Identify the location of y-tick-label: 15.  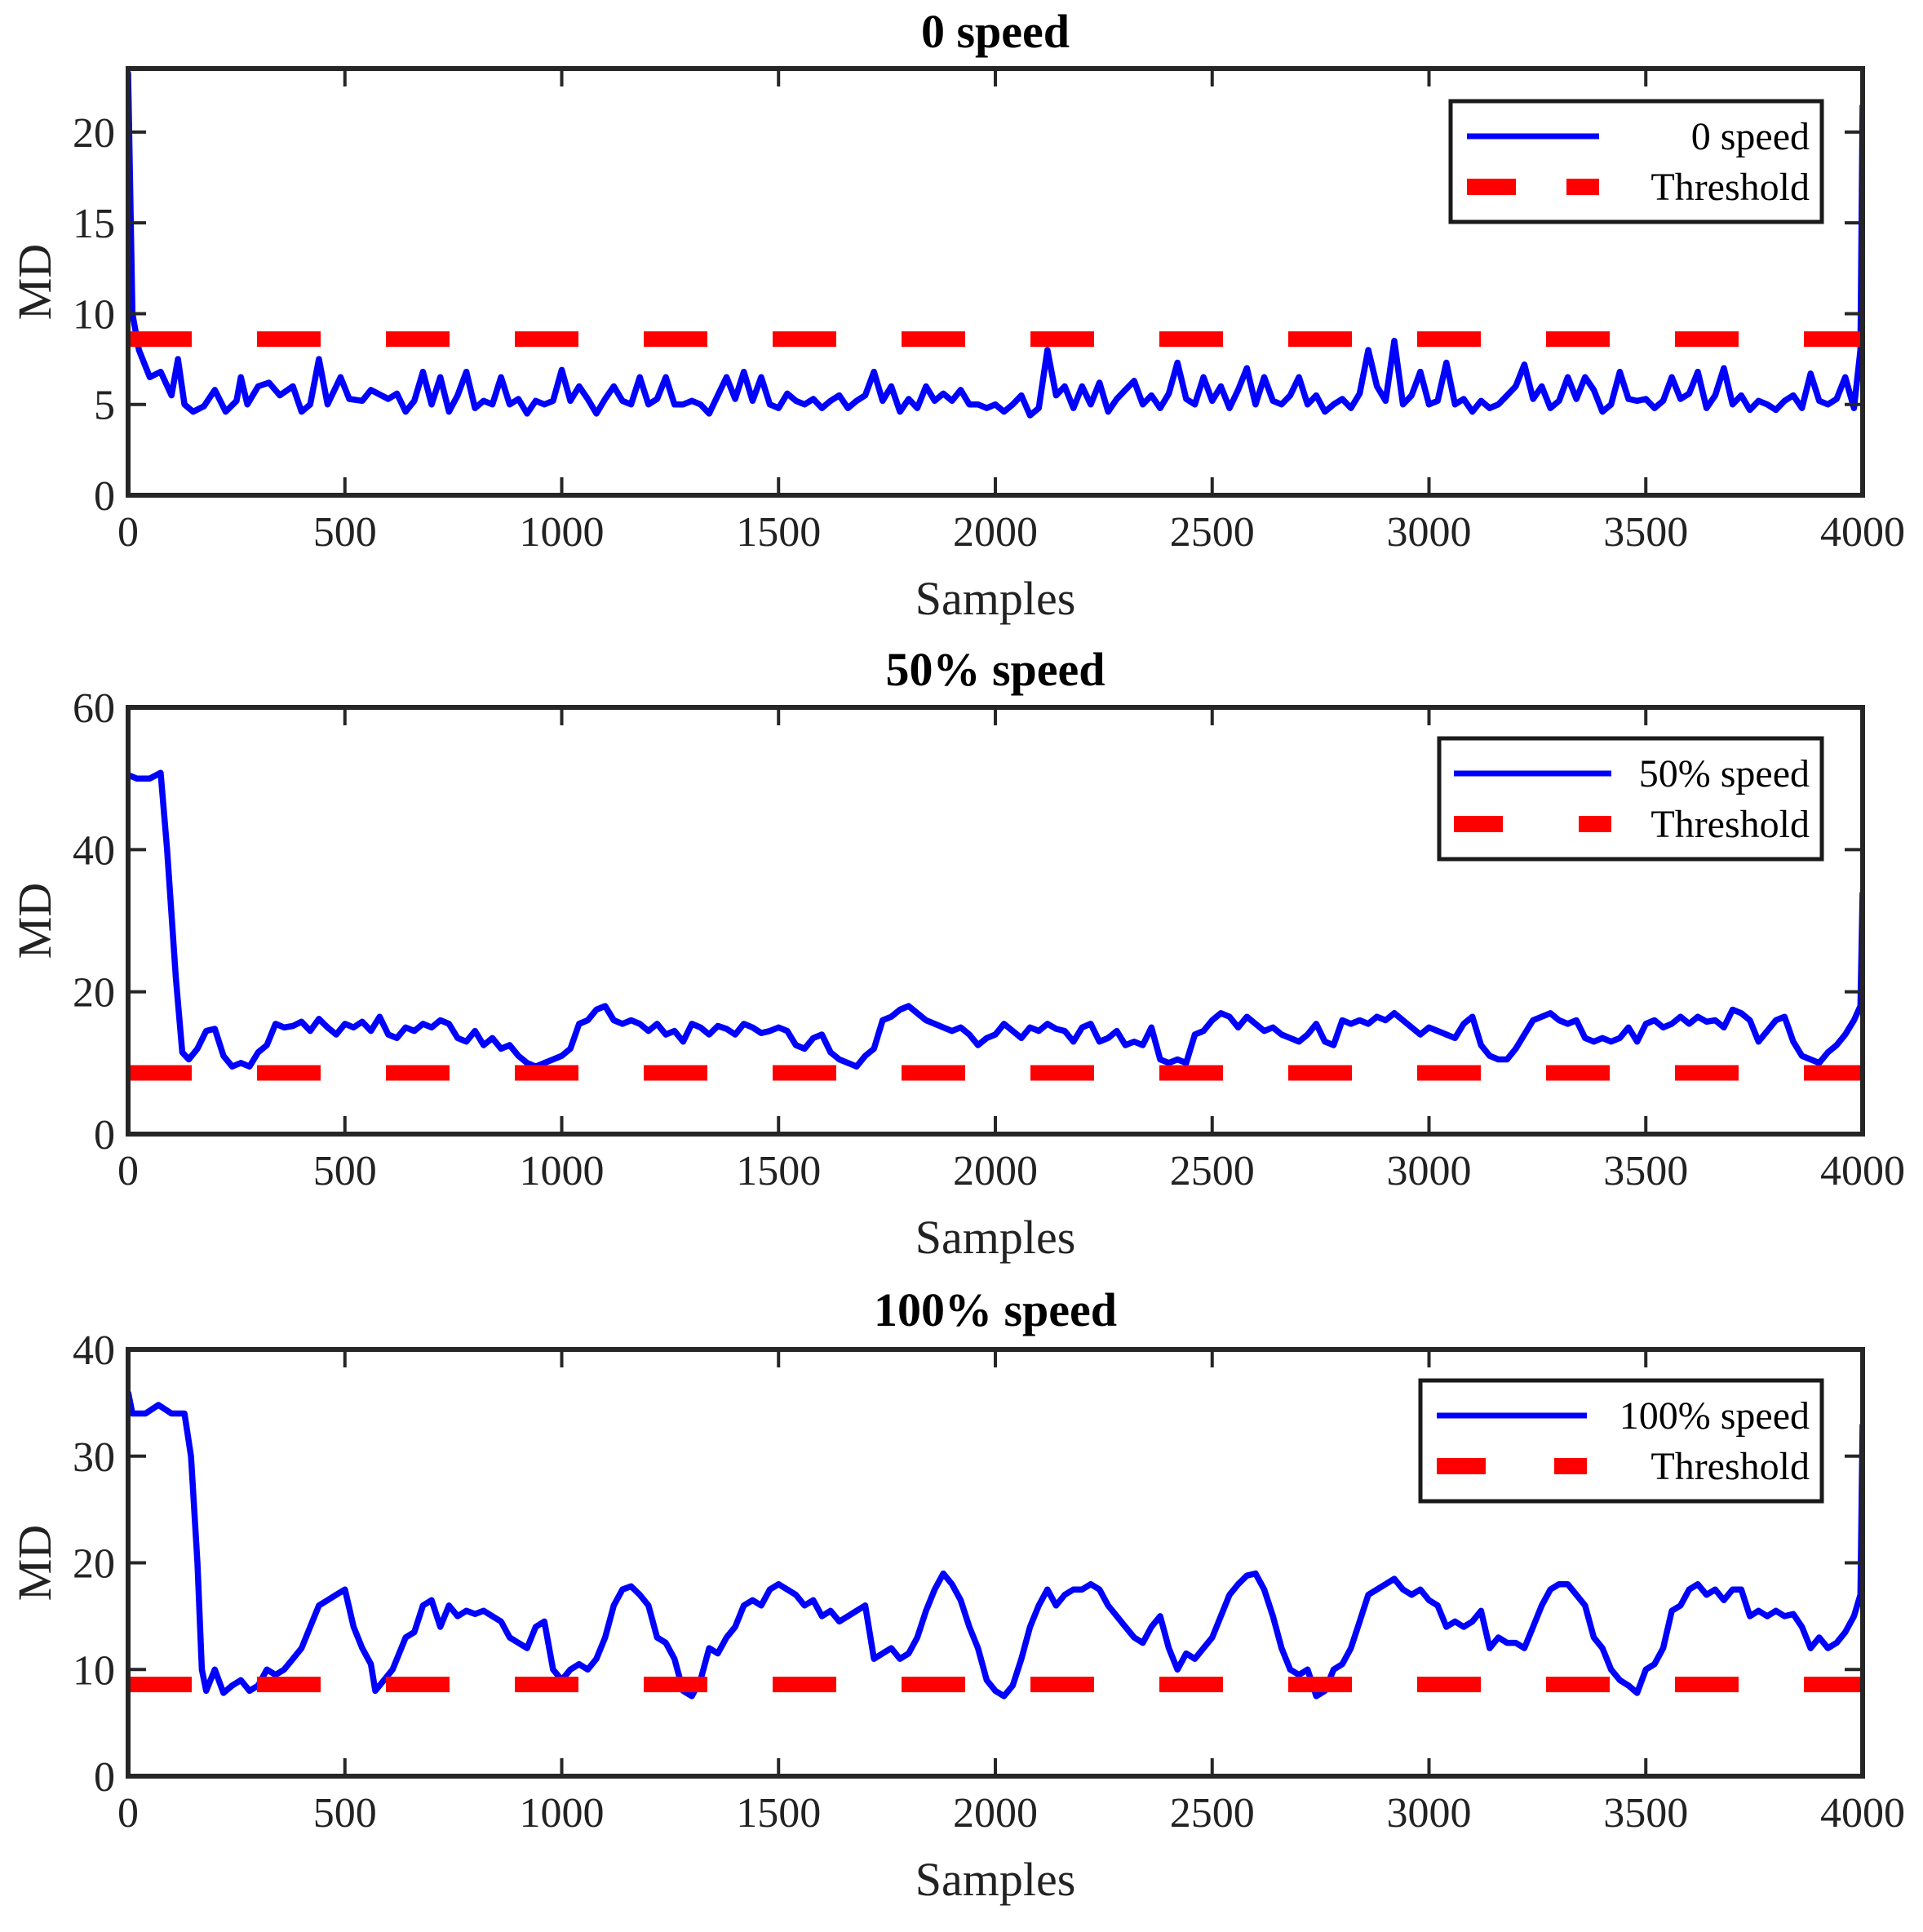
(94, 224).